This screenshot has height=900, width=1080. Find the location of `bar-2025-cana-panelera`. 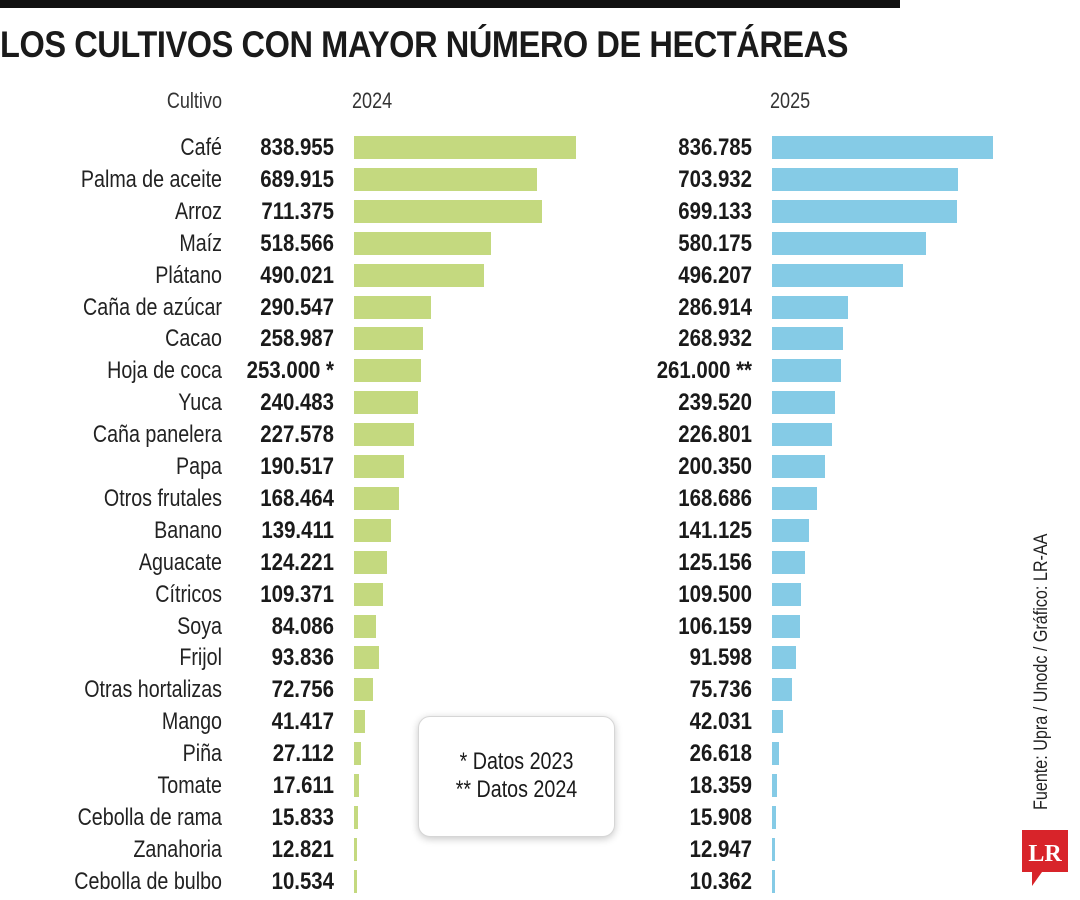

bar-2025-cana-panelera is located at coordinates (802, 435).